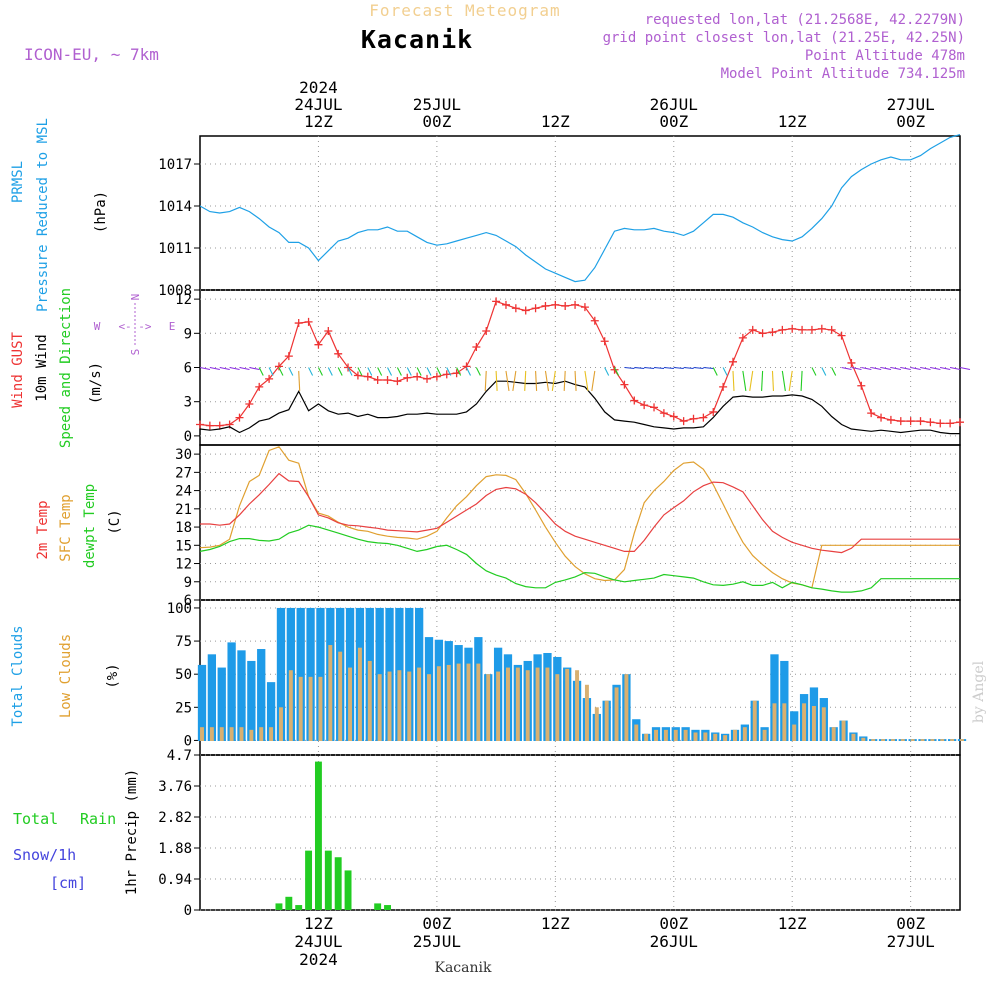 Image resolution: width=1000 pixels, height=1000 pixels. What do you see at coordinates (101, 212) in the screenshot?
I see `pressure-unit: (hPa)` at bounding box center [101, 212].